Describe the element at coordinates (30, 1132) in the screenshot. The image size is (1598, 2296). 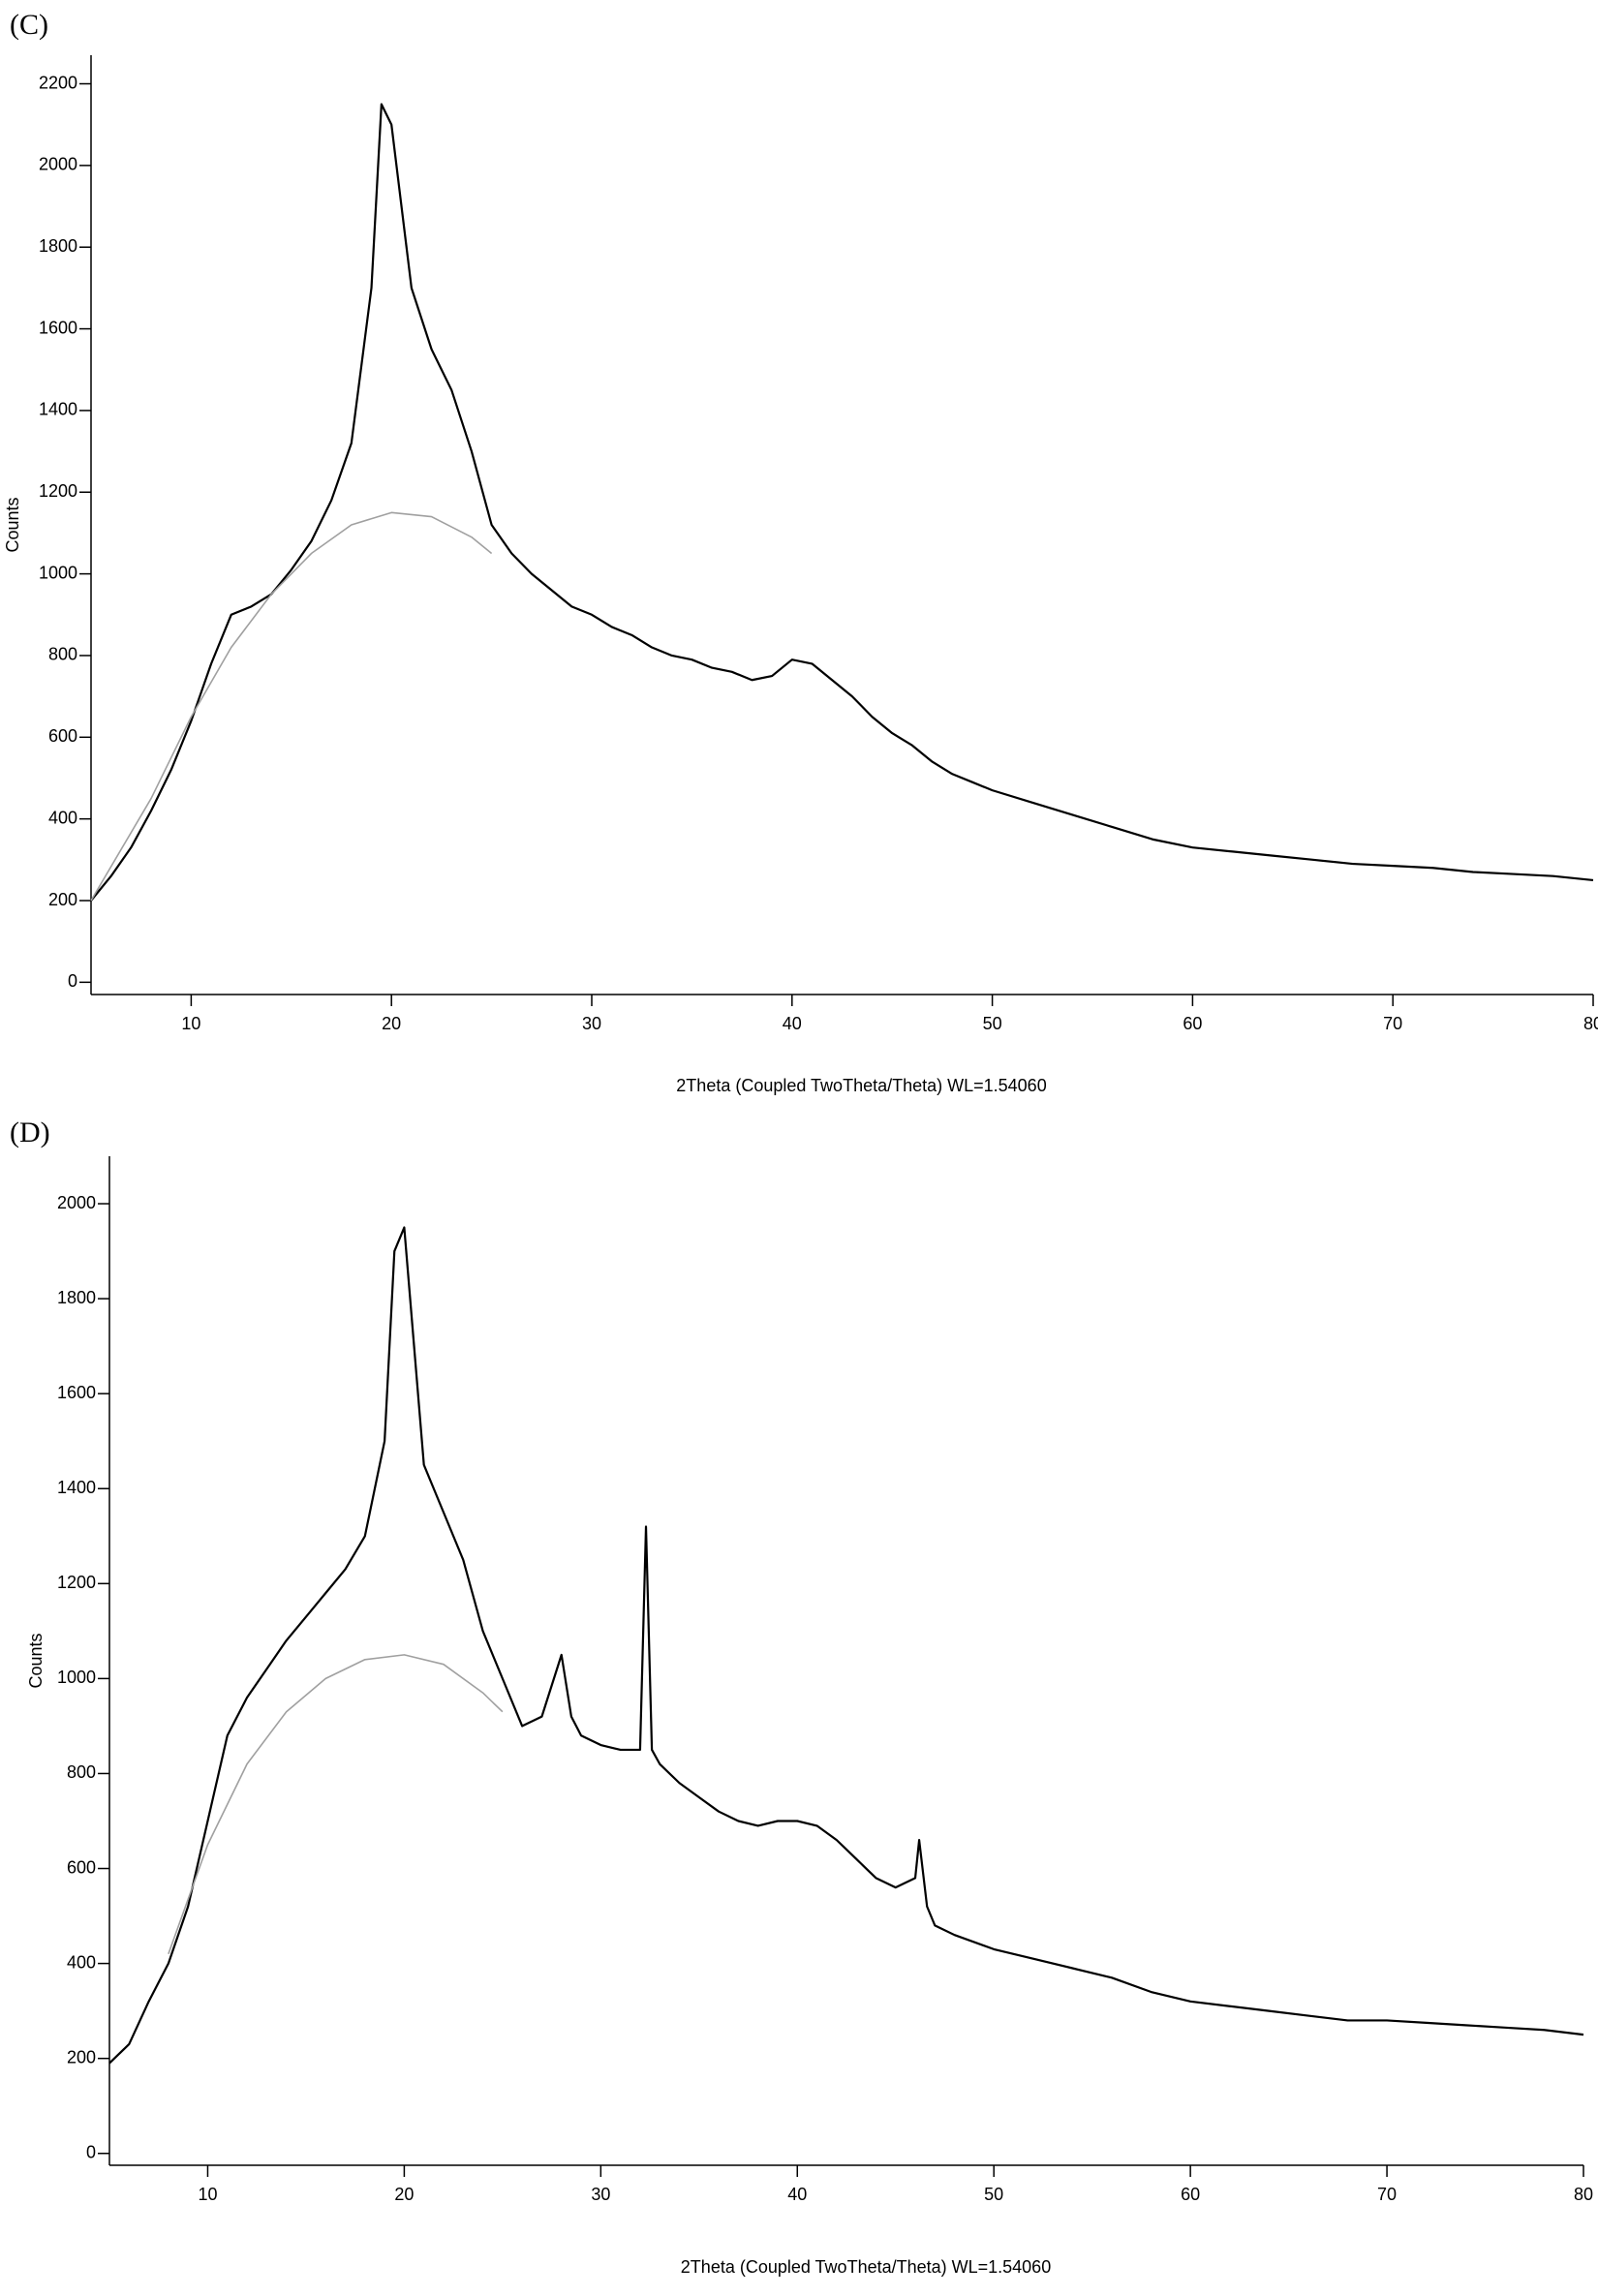
I see `panel-label: (D)` at that location.